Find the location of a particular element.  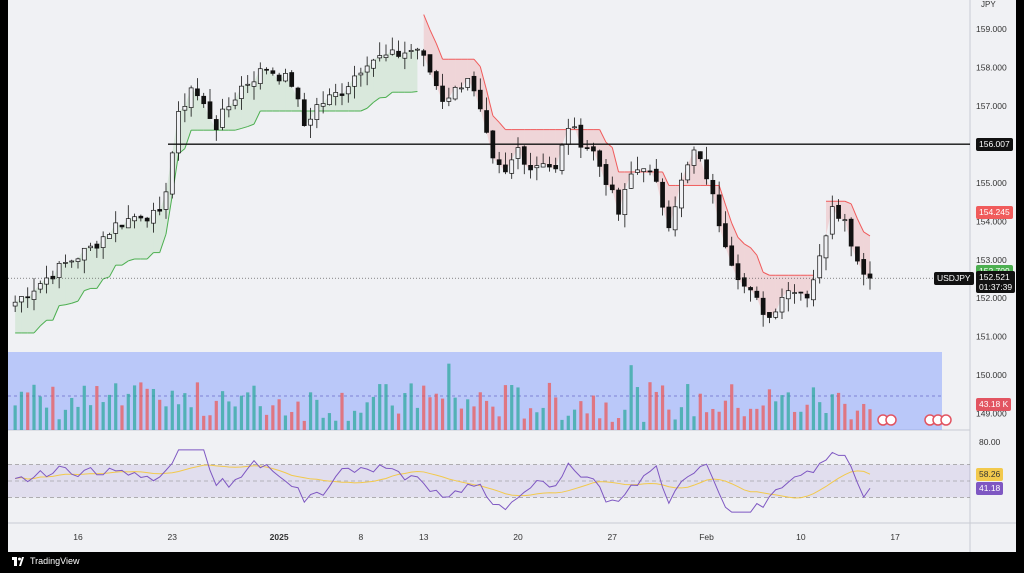

time-tick-label: 2025 is located at coordinates (279, 537).